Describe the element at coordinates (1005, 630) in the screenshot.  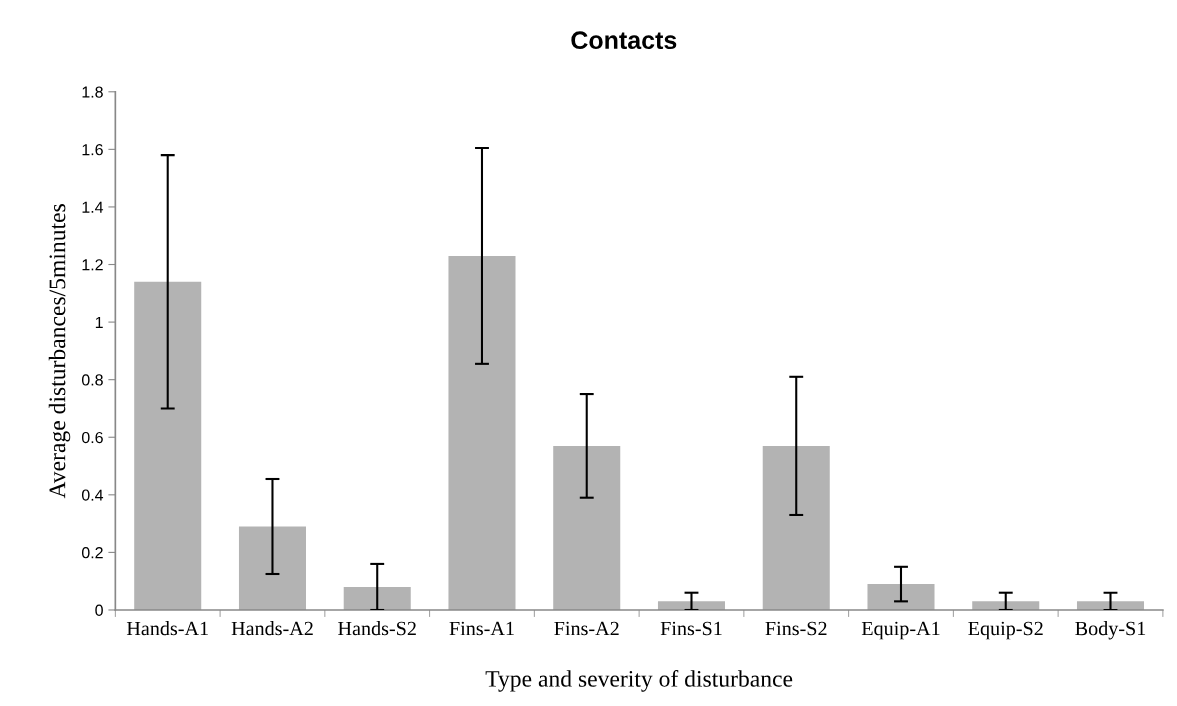
I see `x-tick-label: Equip-S2` at that location.